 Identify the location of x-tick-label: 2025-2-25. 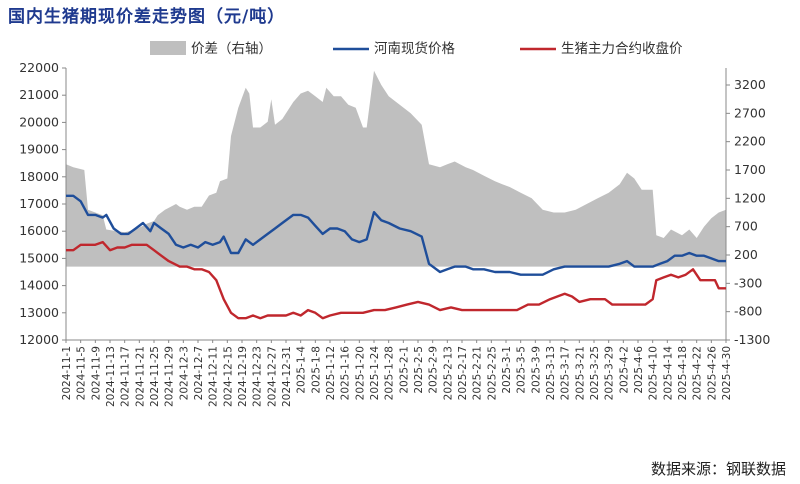
(492, 373).